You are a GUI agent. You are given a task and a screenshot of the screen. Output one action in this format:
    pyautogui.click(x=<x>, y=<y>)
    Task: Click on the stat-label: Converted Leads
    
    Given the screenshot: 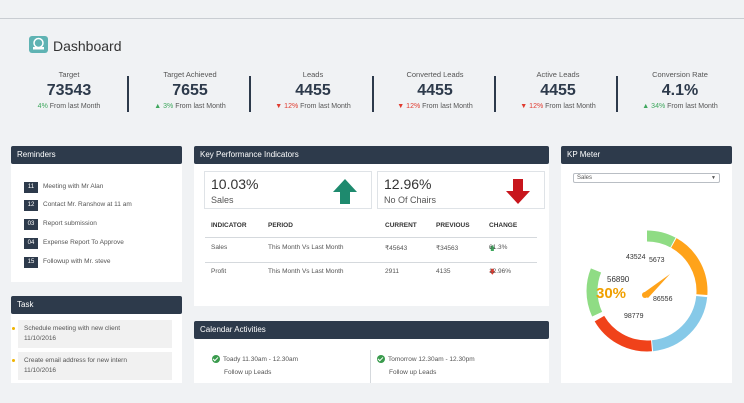 What is the action you would take?
    pyautogui.click(x=435, y=74)
    